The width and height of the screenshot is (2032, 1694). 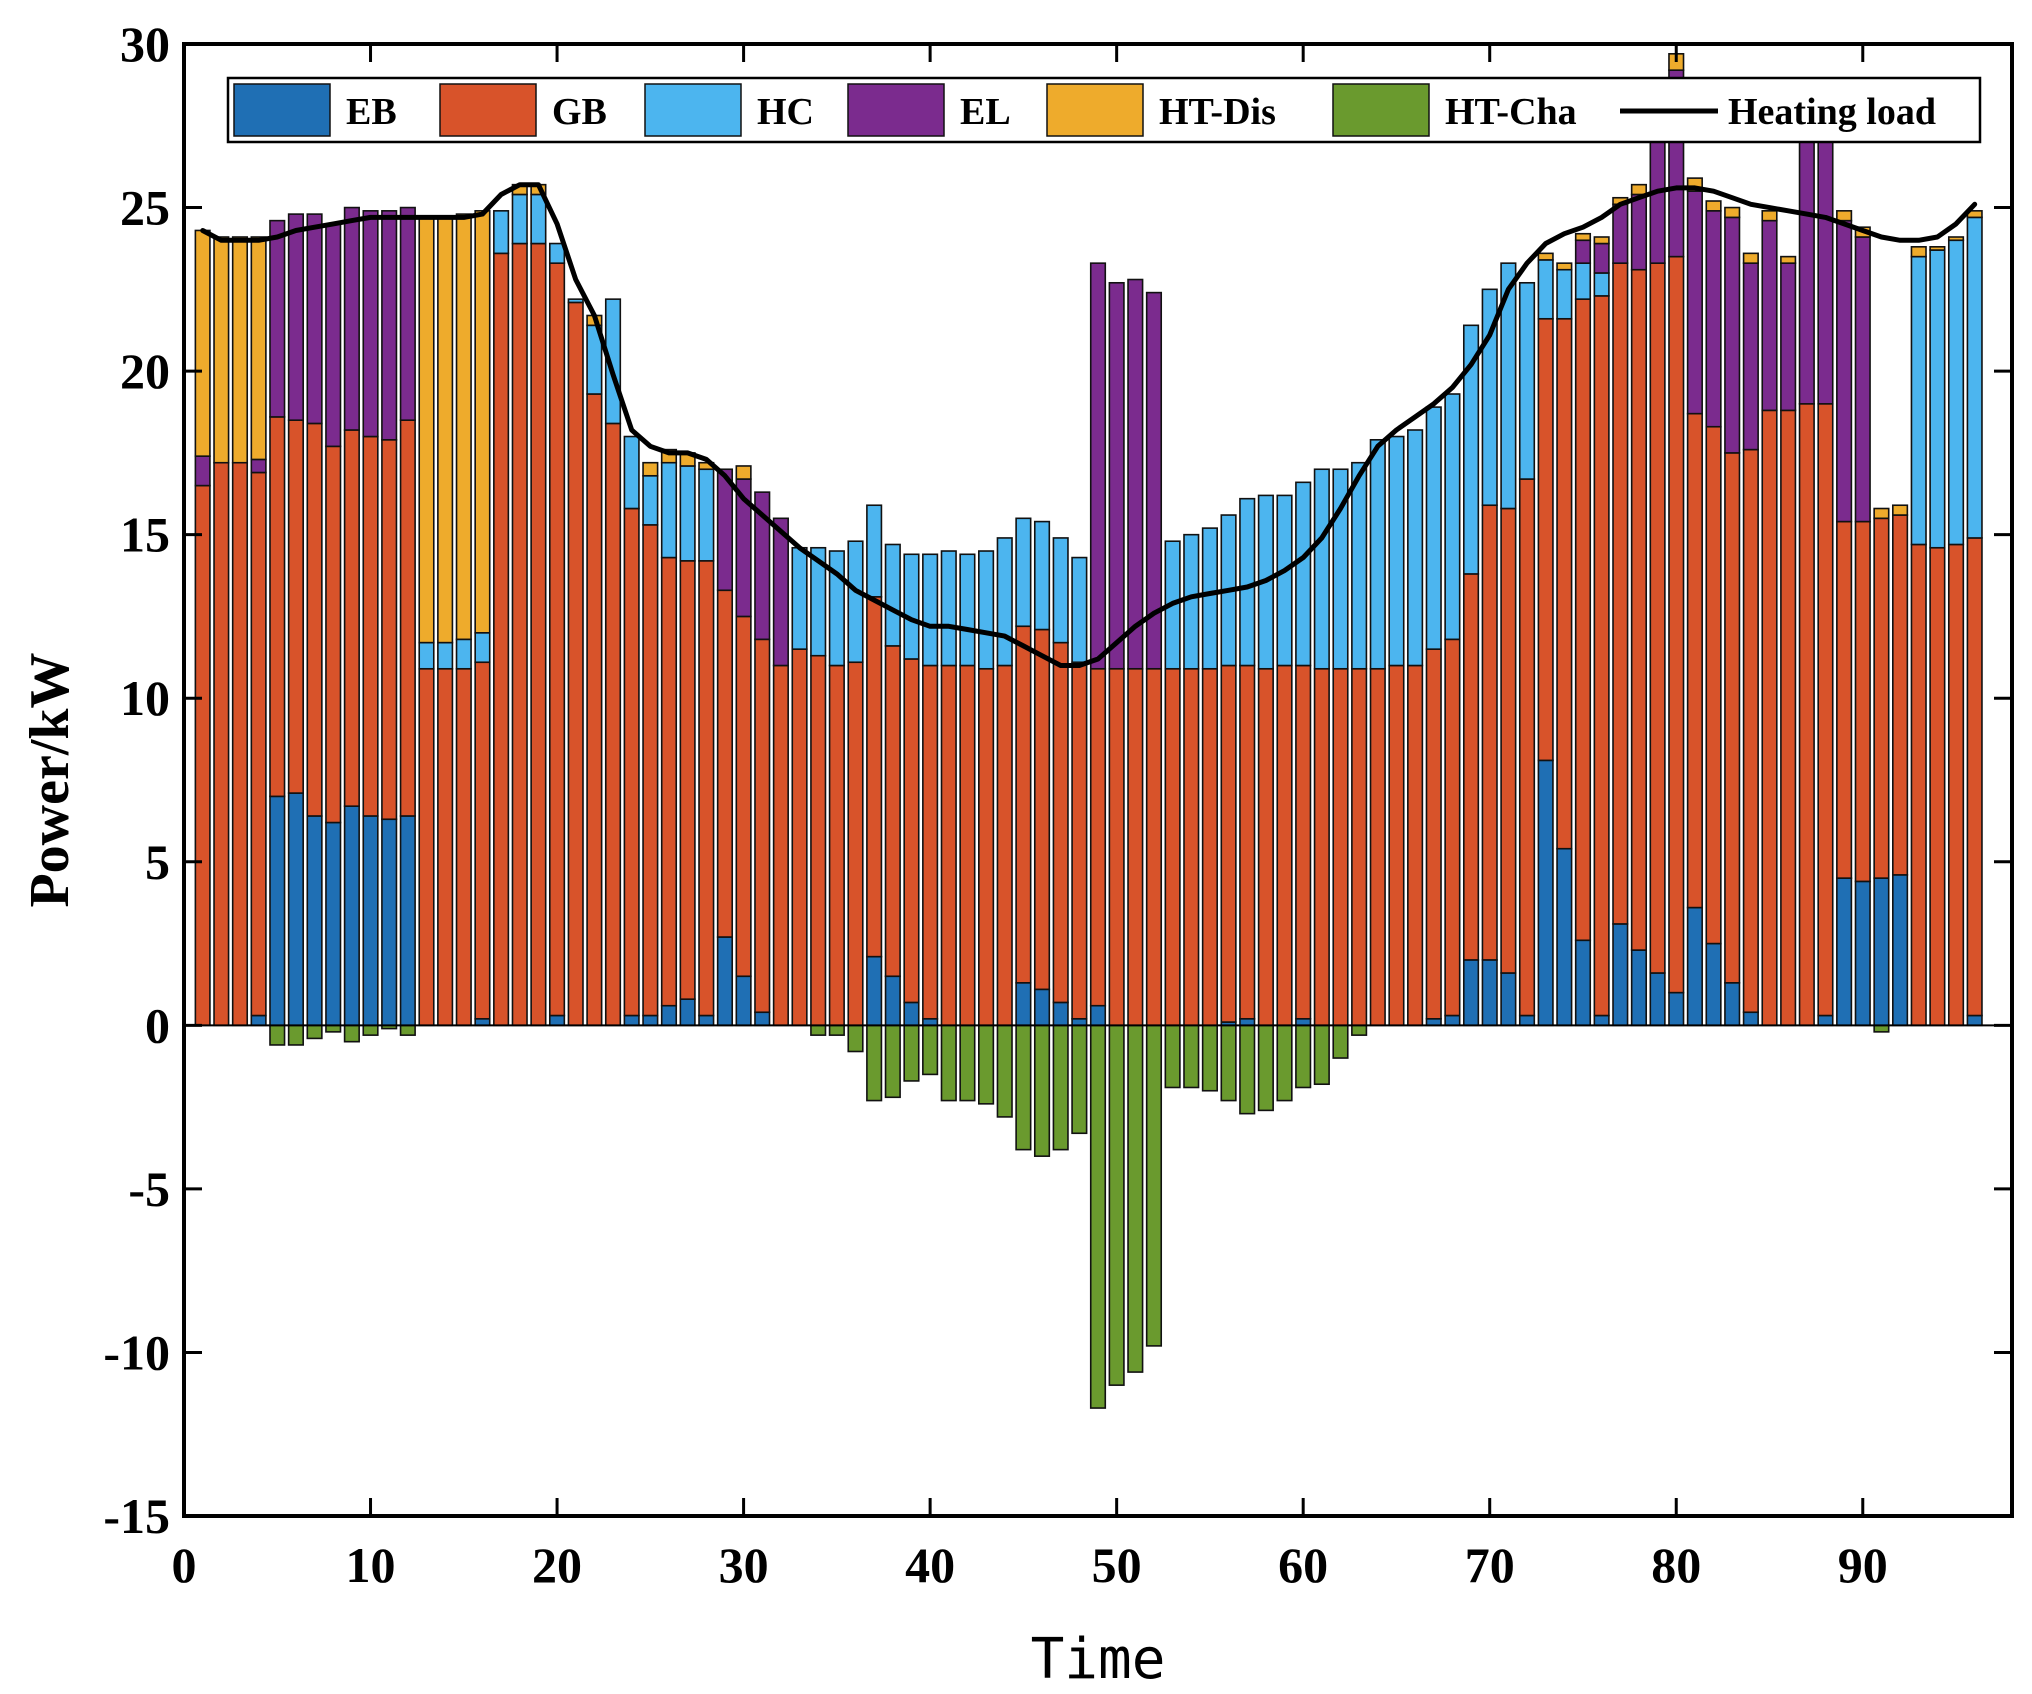 What do you see at coordinates (1079, 610) in the screenshot?
I see `bar-hc-t48` at bounding box center [1079, 610].